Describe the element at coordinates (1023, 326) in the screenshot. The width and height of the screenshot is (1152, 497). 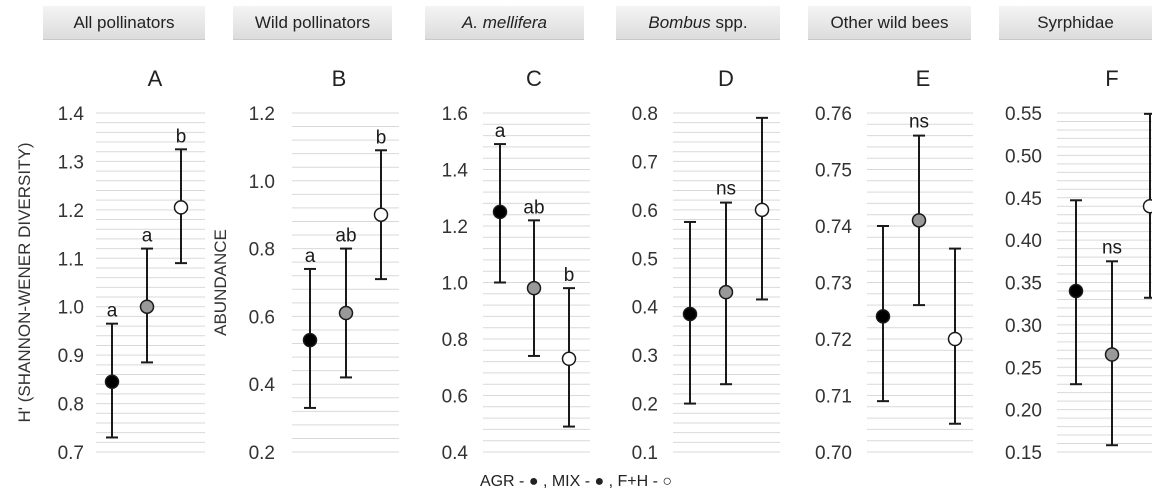
I see `y-tick-label: 0.30` at that location.